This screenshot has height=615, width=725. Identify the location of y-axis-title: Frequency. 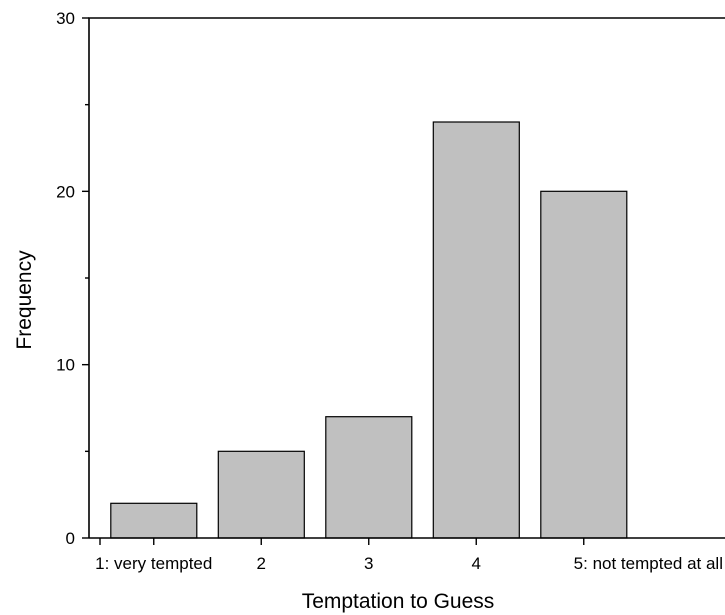
(24, 300).